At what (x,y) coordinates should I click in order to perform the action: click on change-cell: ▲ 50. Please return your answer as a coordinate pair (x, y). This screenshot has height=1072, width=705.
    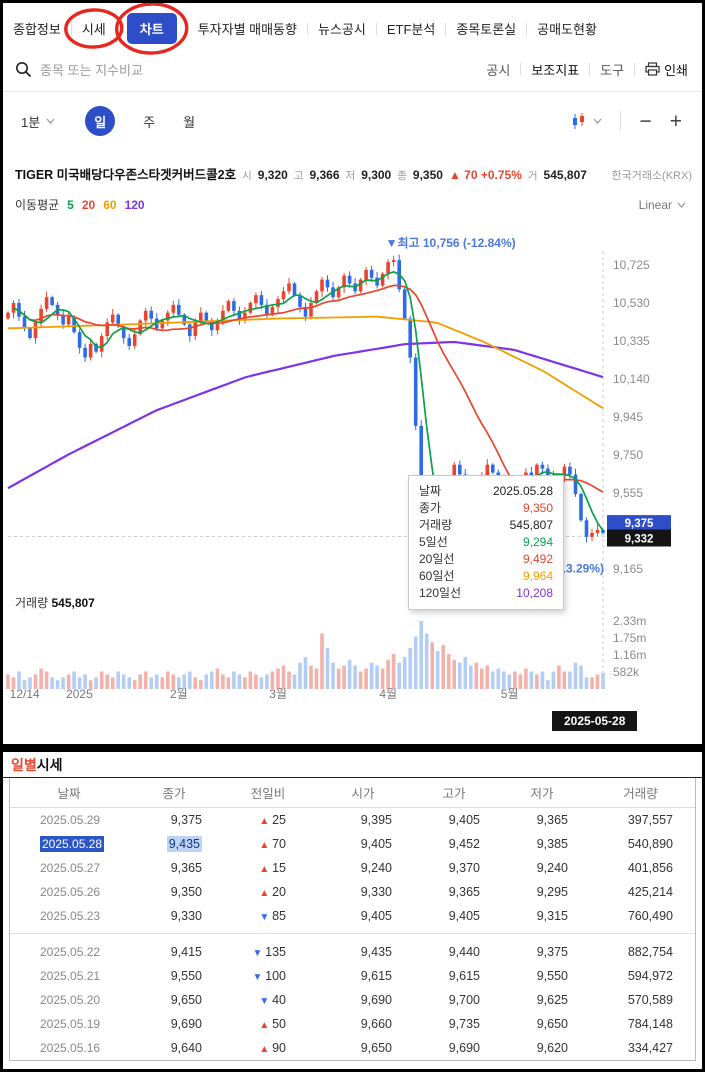
    Looking at the image, I should click on (272, 1024).